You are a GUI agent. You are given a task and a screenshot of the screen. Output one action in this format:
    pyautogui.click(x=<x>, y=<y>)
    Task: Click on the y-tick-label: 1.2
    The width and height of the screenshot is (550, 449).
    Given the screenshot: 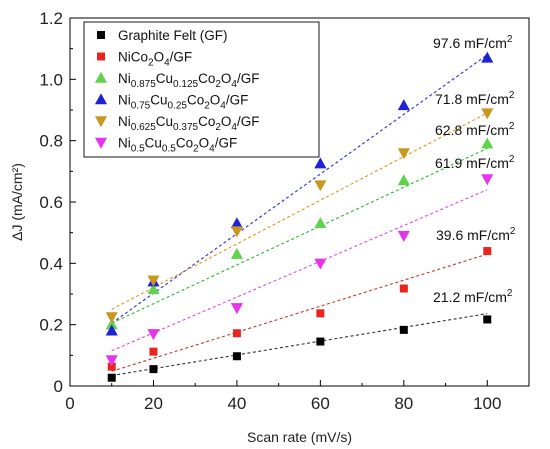 What is the action you would take?
    pyautogui.click(x=51, y=18)
    